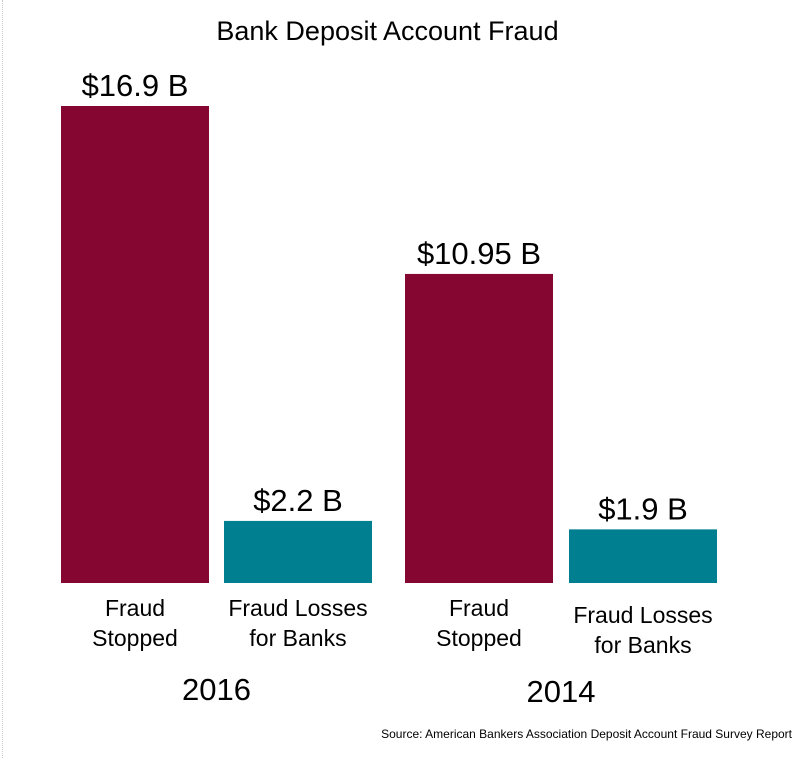  Describe the element at coordinates (216, 689) in the screenshot. I see `group-label: 2016` at that location.